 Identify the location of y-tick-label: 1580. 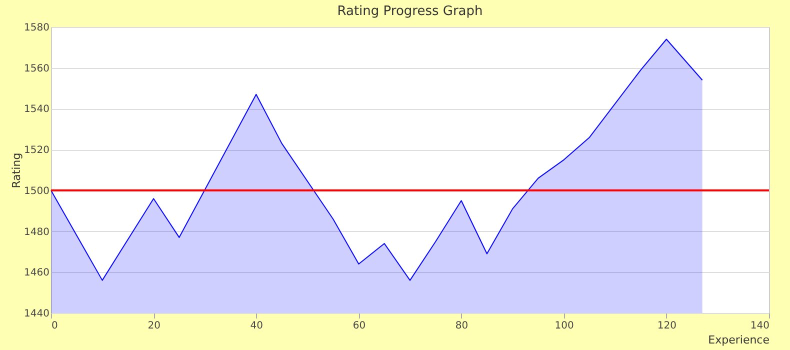
(37, 28).